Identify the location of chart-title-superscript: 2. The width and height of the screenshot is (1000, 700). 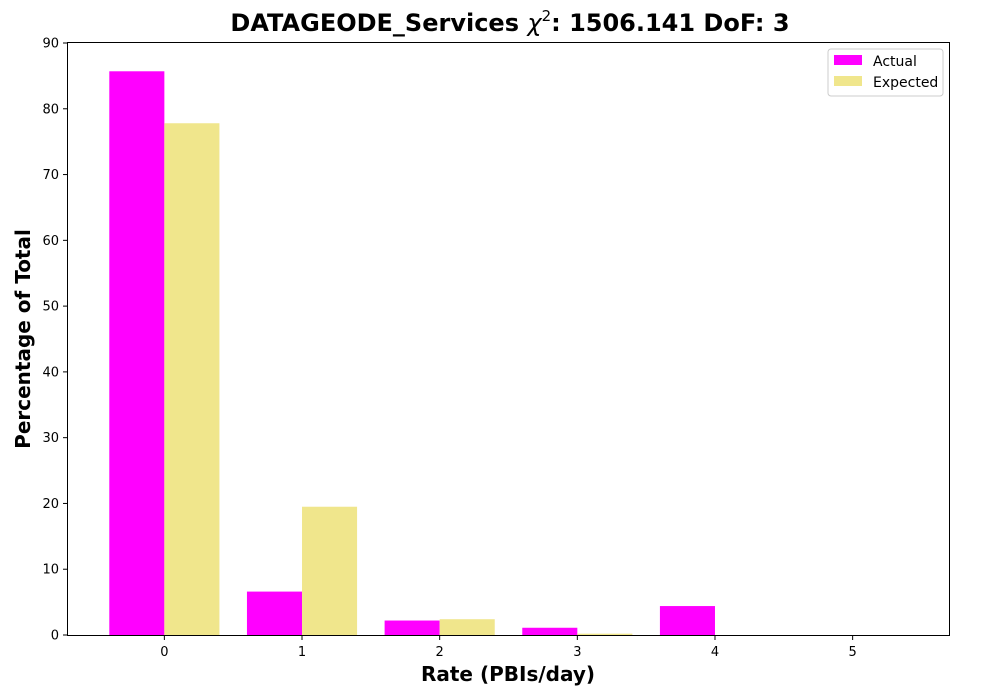
(547, 16).